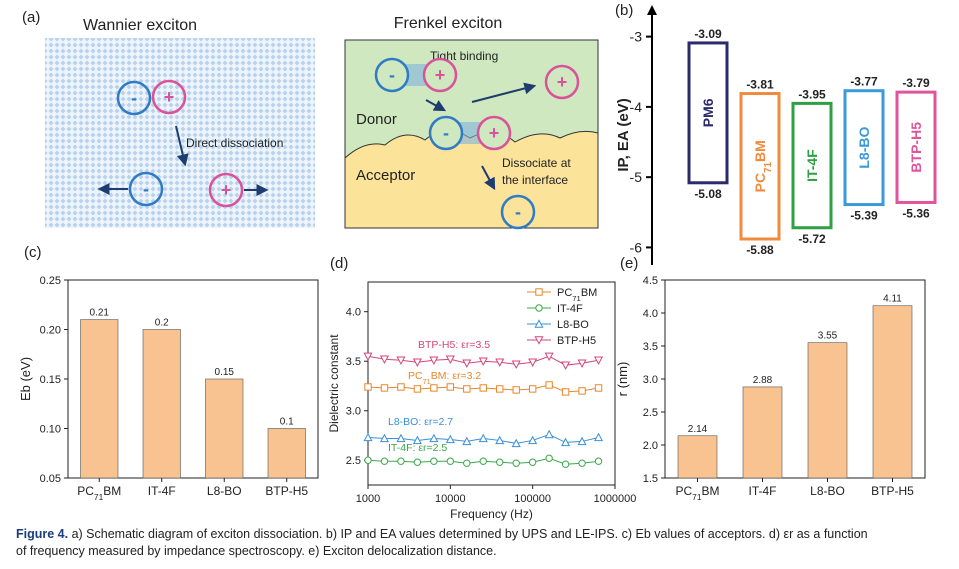  What do you see at coordinates (334, 383) in the screenshot?
I see `y-axis-label: Dielectric constant` at bounding box center [334, 383].